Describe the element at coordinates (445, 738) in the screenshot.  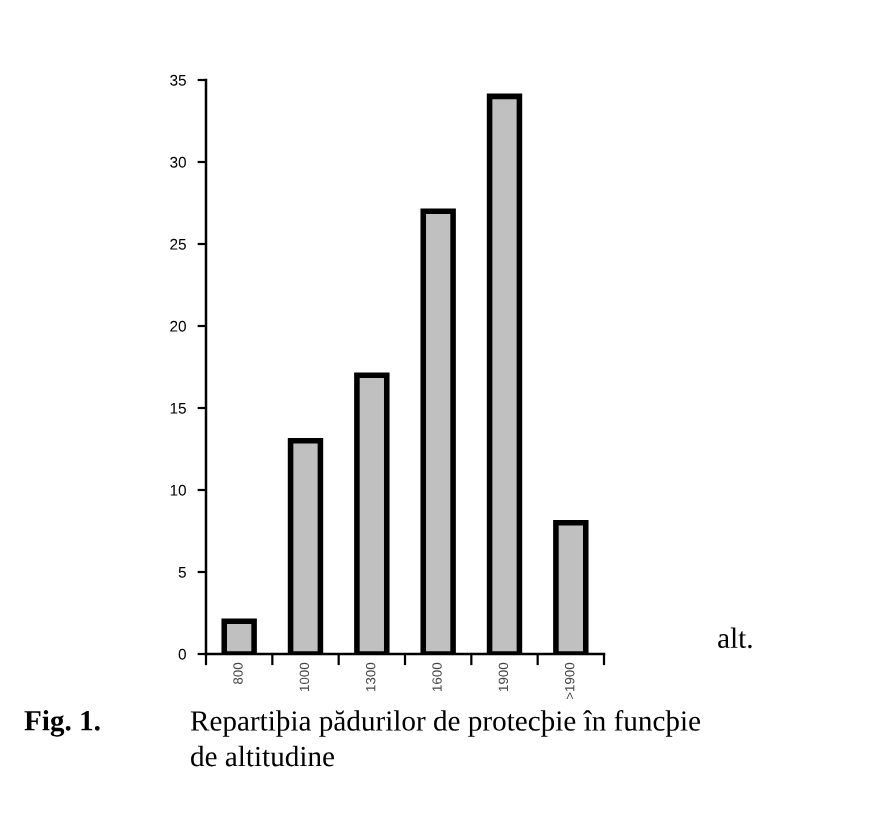
I see `text: Repartiþia pădurilor de protecþie în funcþie de altitudine` at that location.